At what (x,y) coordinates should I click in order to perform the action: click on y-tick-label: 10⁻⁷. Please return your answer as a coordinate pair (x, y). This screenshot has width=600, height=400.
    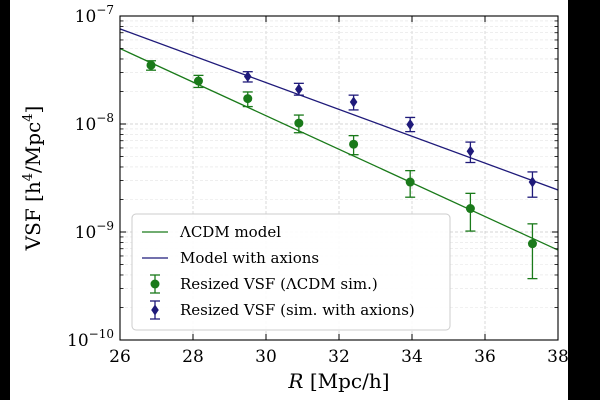
    Looking at the image, I should click on (94, 15).